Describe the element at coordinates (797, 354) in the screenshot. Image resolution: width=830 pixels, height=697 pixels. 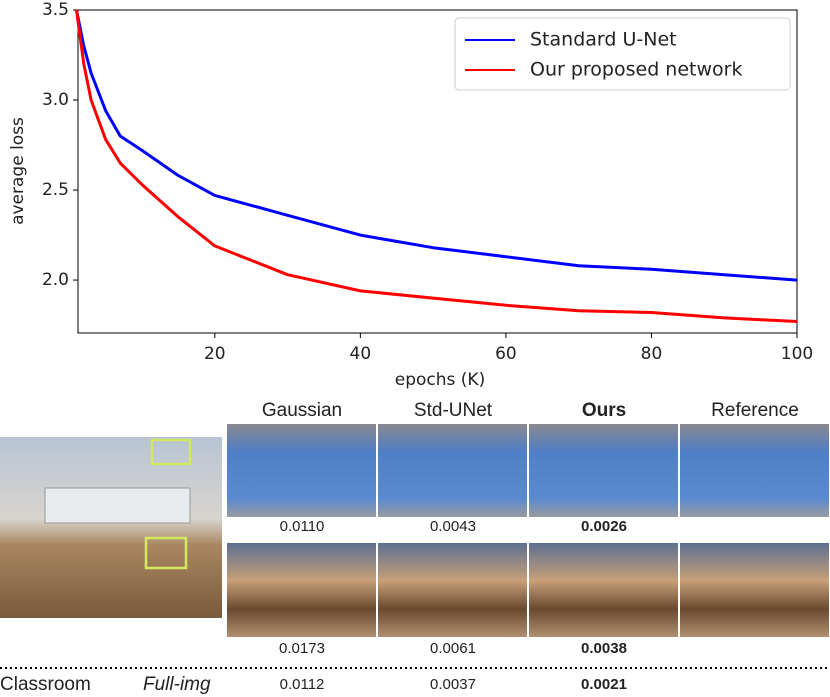
I see `x-tick-label: 100` at that location.